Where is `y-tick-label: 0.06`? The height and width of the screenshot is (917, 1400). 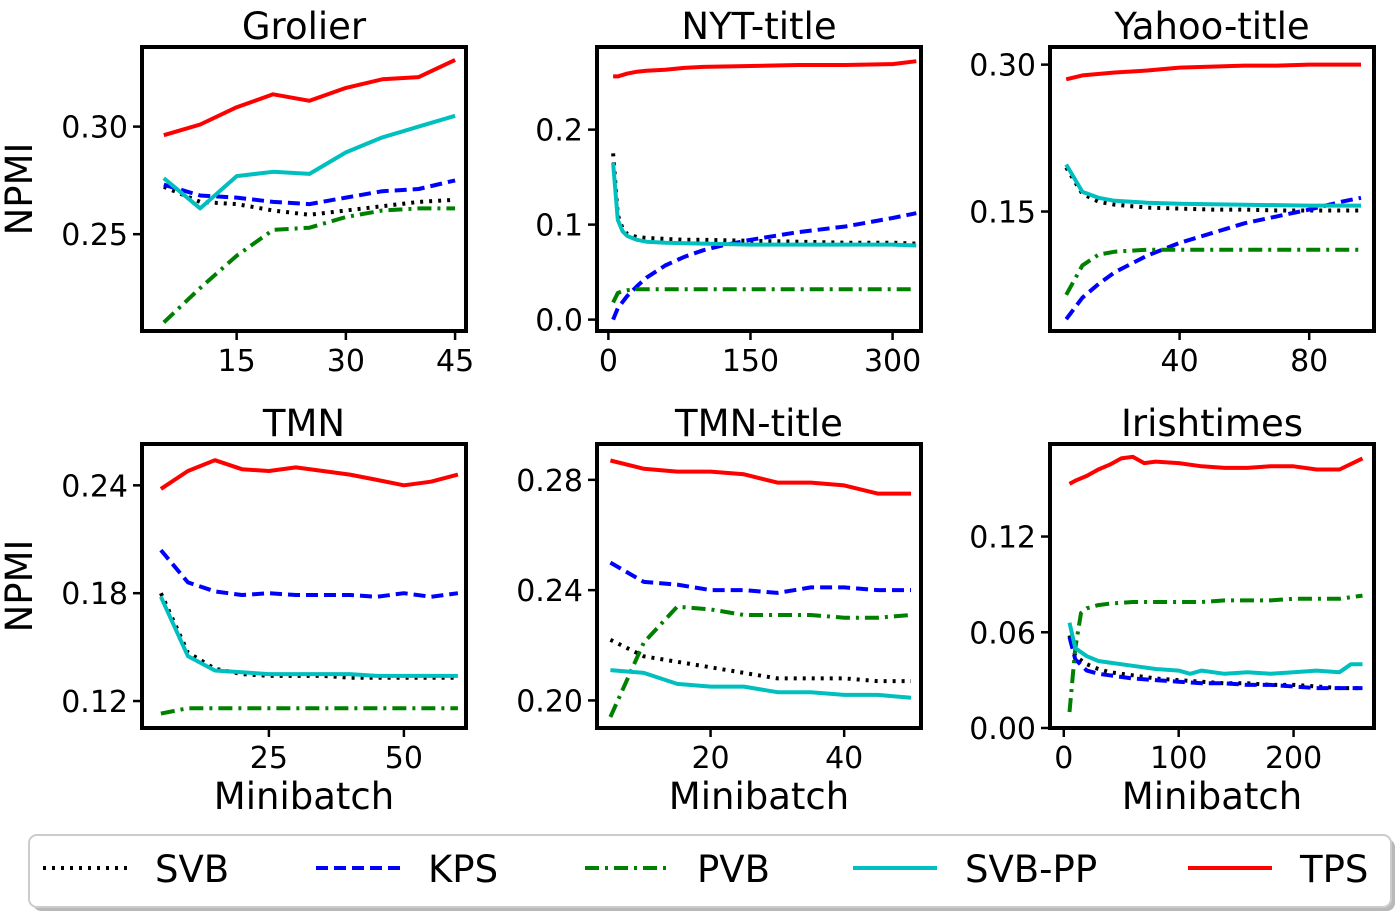
y-tick-label: 0.06 is located at coordinates (1002, 633).